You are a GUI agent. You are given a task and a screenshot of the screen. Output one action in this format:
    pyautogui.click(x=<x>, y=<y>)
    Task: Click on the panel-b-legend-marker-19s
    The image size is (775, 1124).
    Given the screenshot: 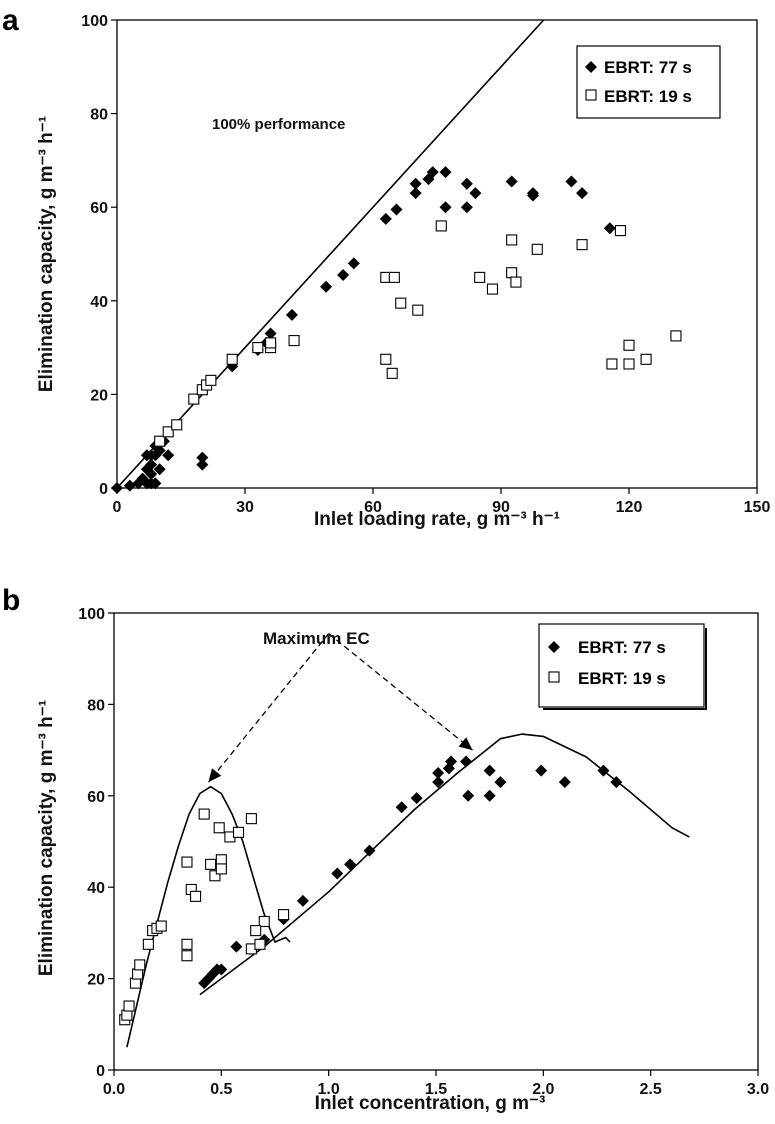 What is the action you would take?
    pyautogui.click(x=554, y=677)
    